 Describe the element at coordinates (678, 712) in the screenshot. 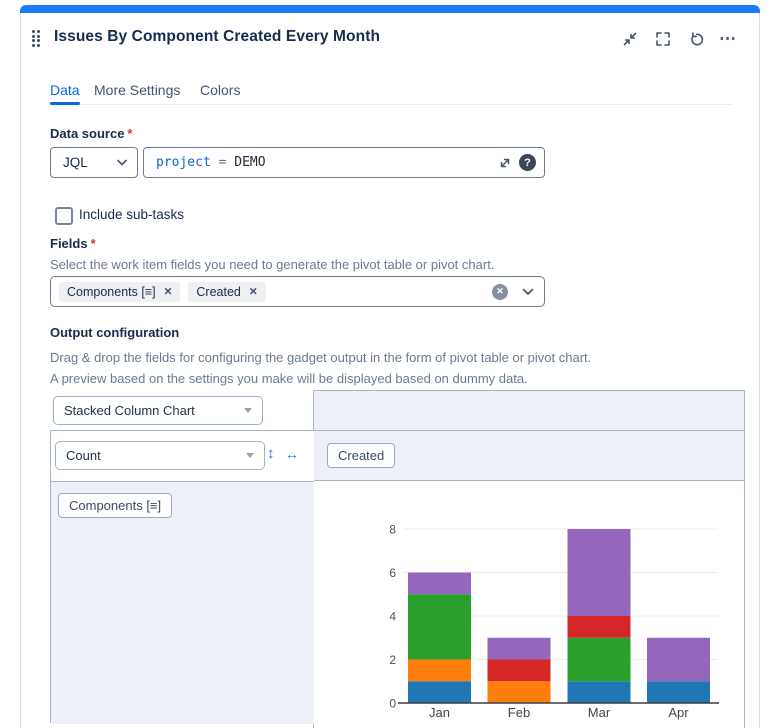

I see `svg-text: Apr` at that location.